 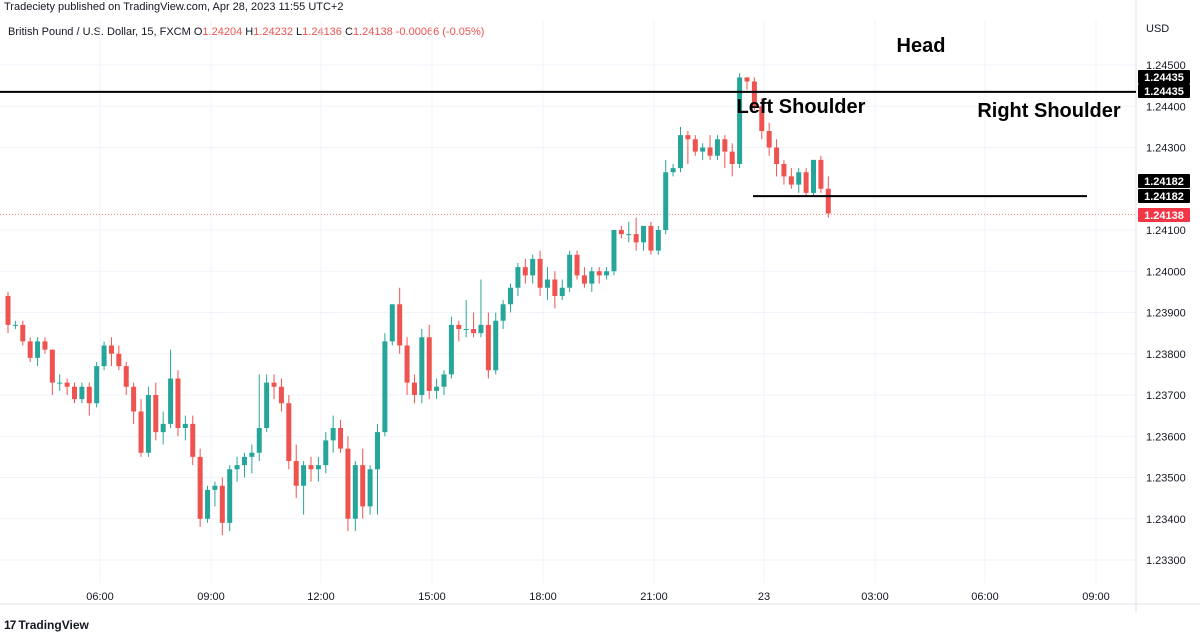 I want to click on x-tick-label: 15:00, so click(x=432, y=597).